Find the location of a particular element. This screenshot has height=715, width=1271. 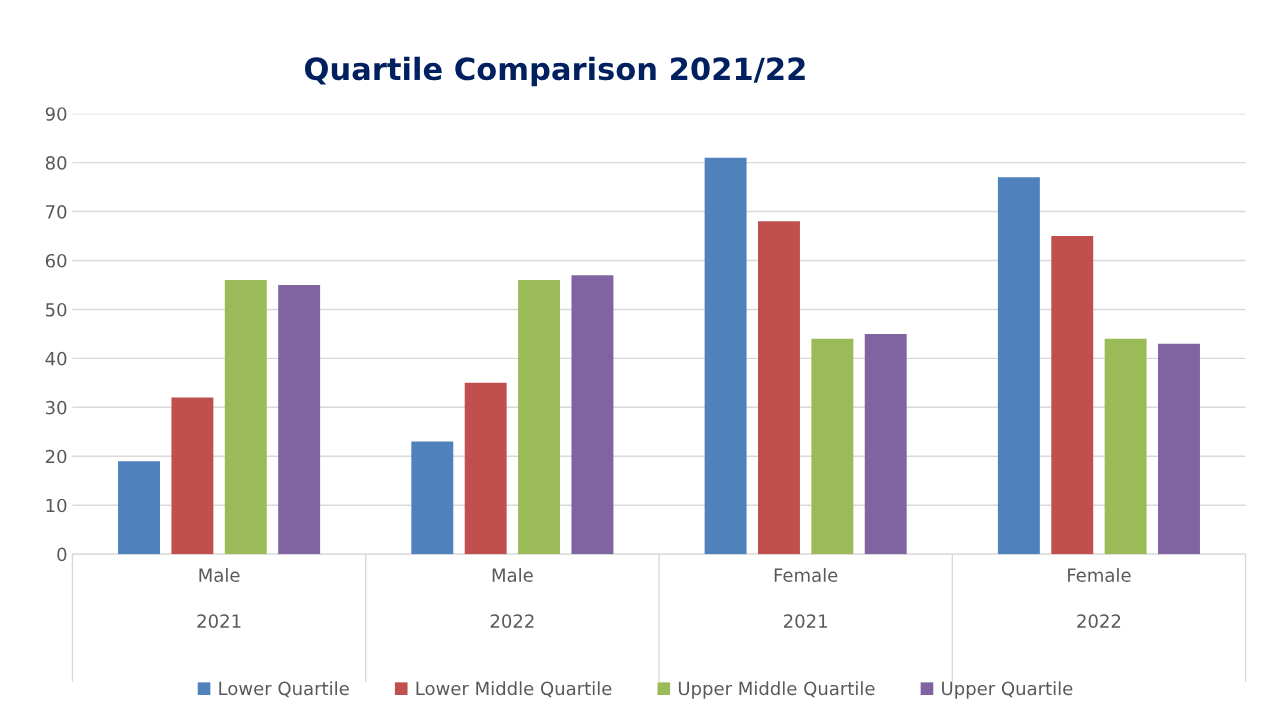

y-tick-label: 80 is located at coordinates (56, 163).